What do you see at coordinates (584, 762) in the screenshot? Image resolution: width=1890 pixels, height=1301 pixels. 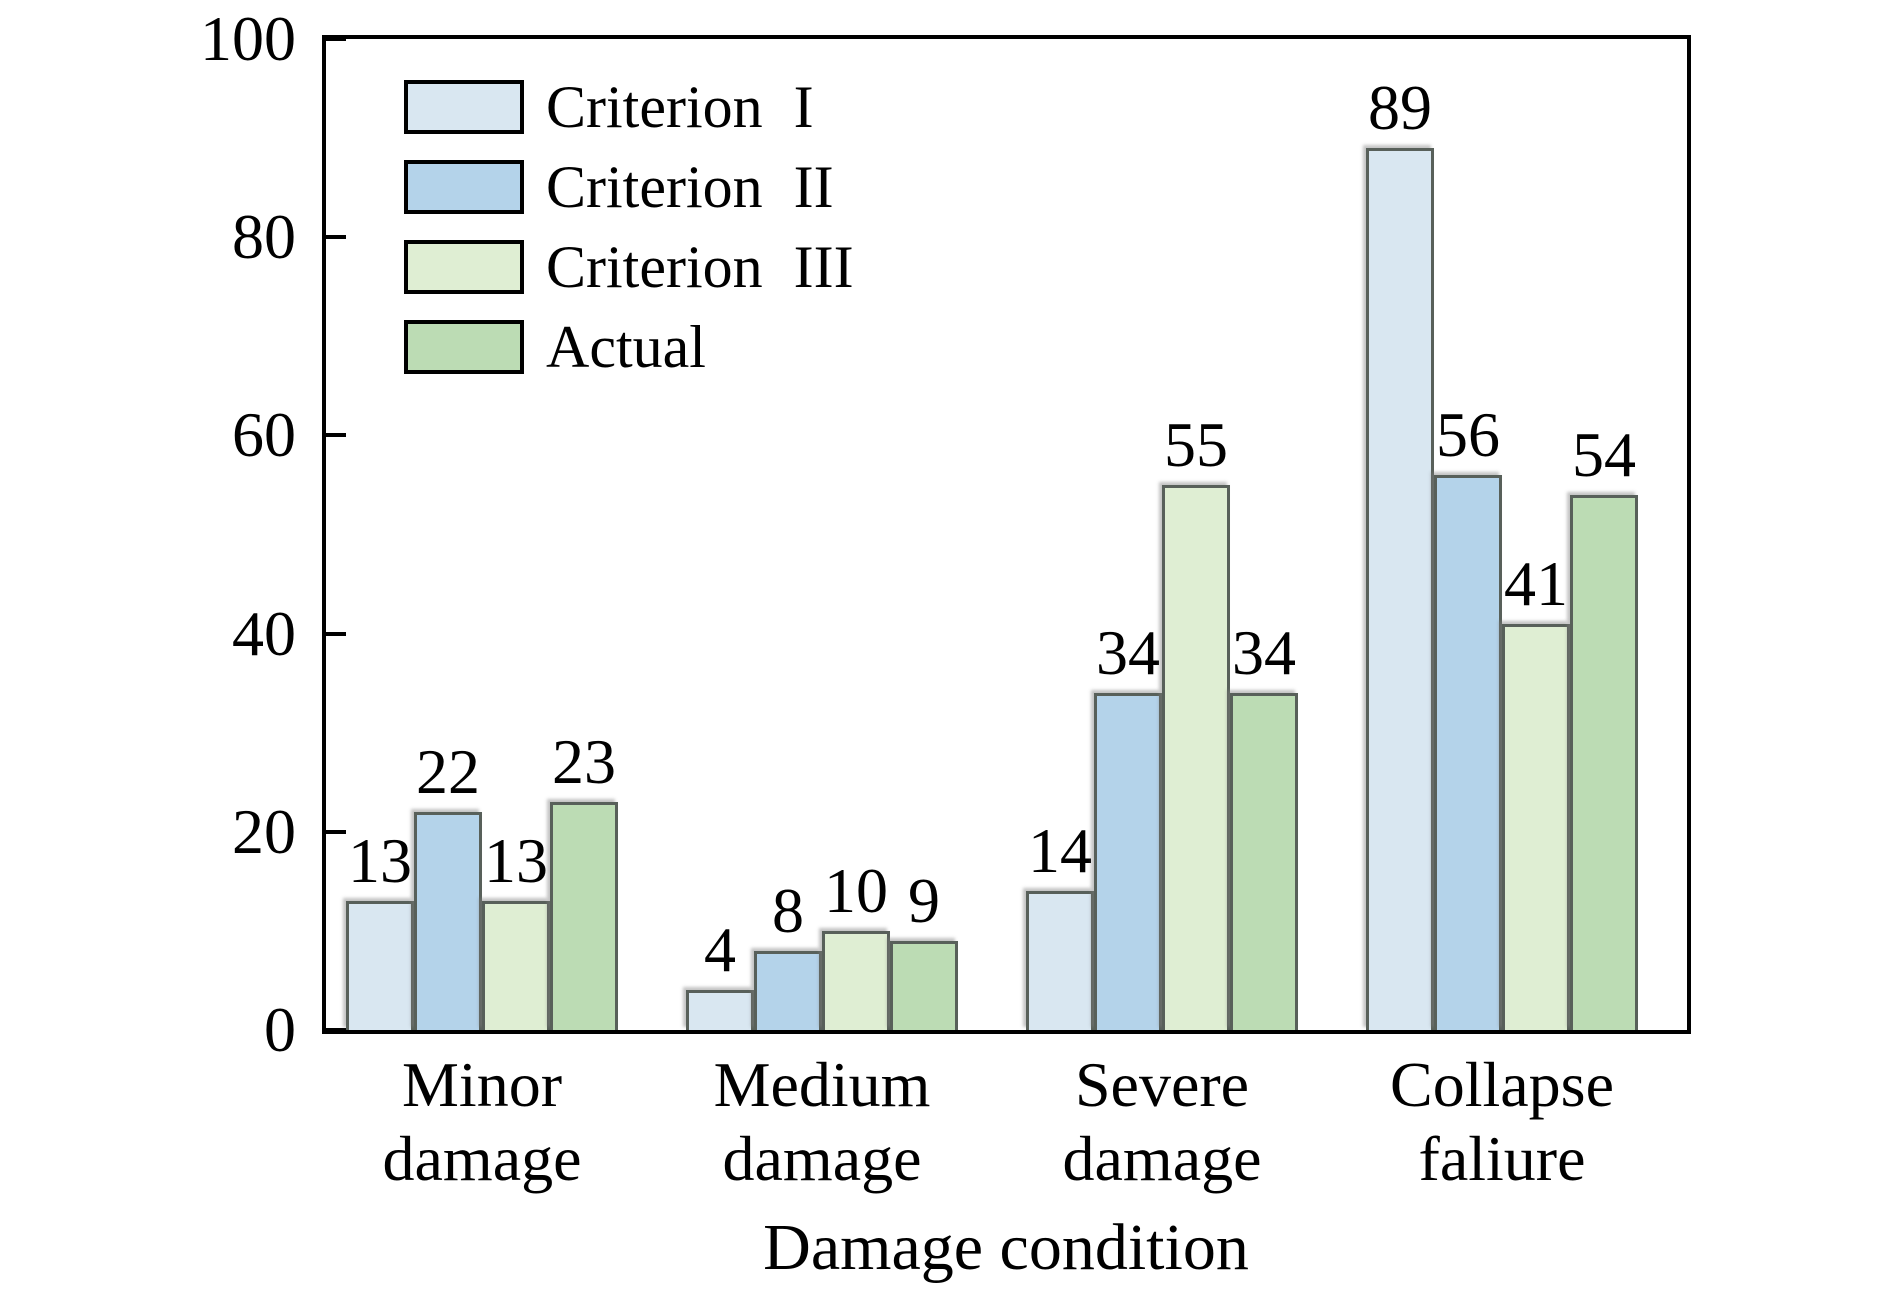 I see `value-label-actual-minor-damage: 23` at bounding box center [584, 762].